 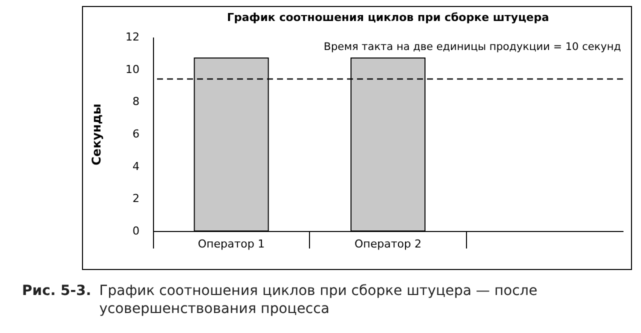 What do you see at coordinates (231, 244) in the screenshot?
I see `x-tick-label: Оператор 1` at bounding box center [231, 244].